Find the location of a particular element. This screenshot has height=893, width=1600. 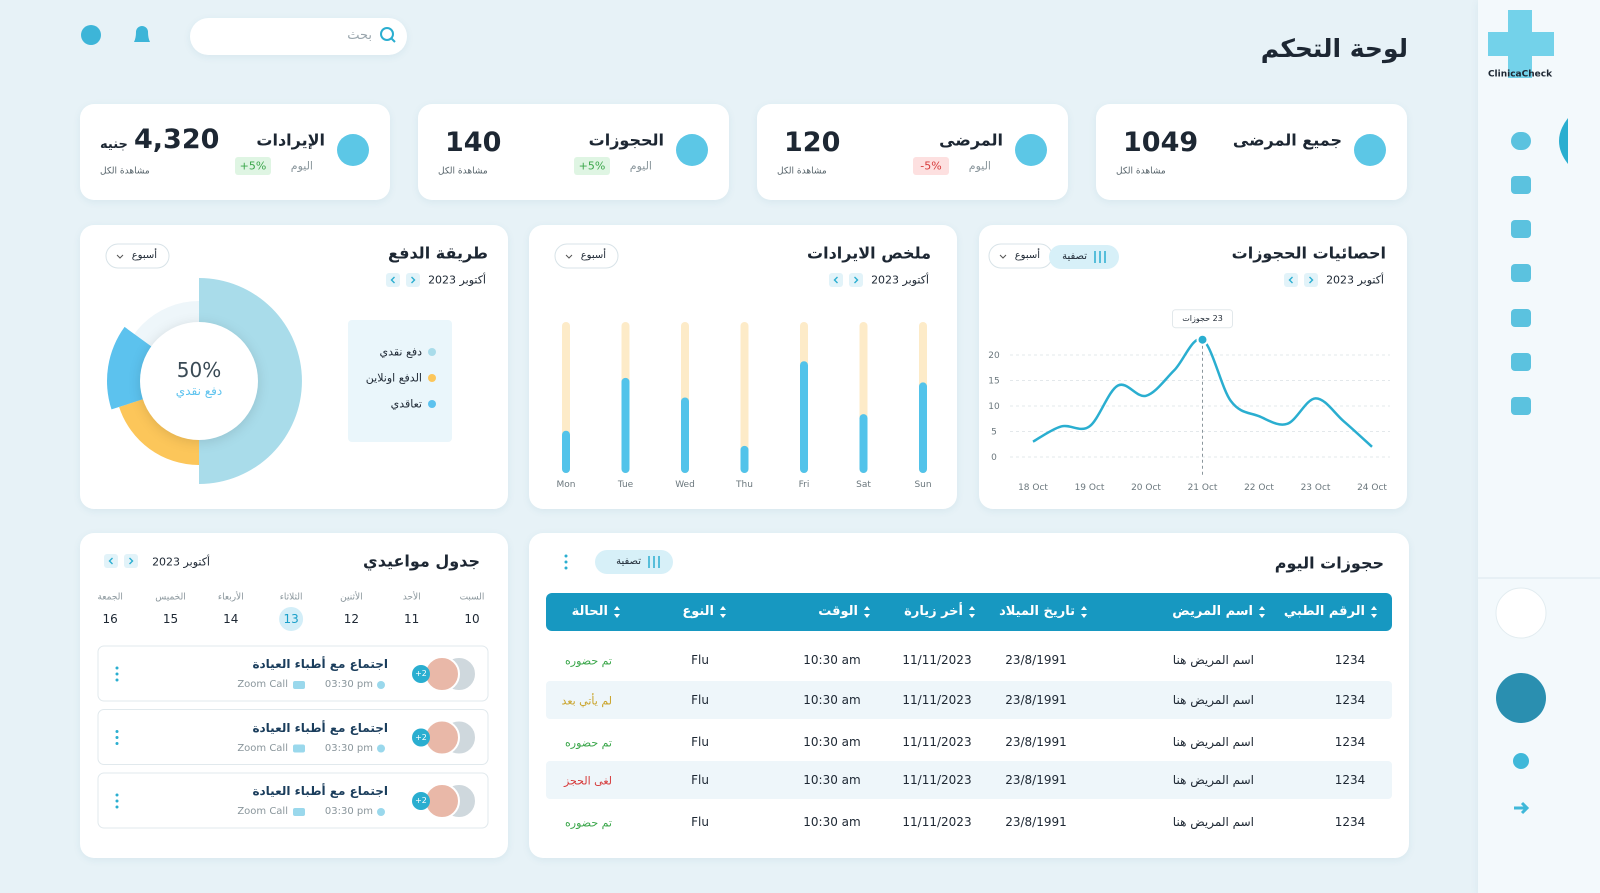

column-header: اسم المريض is located at coordinates (1212, 612).